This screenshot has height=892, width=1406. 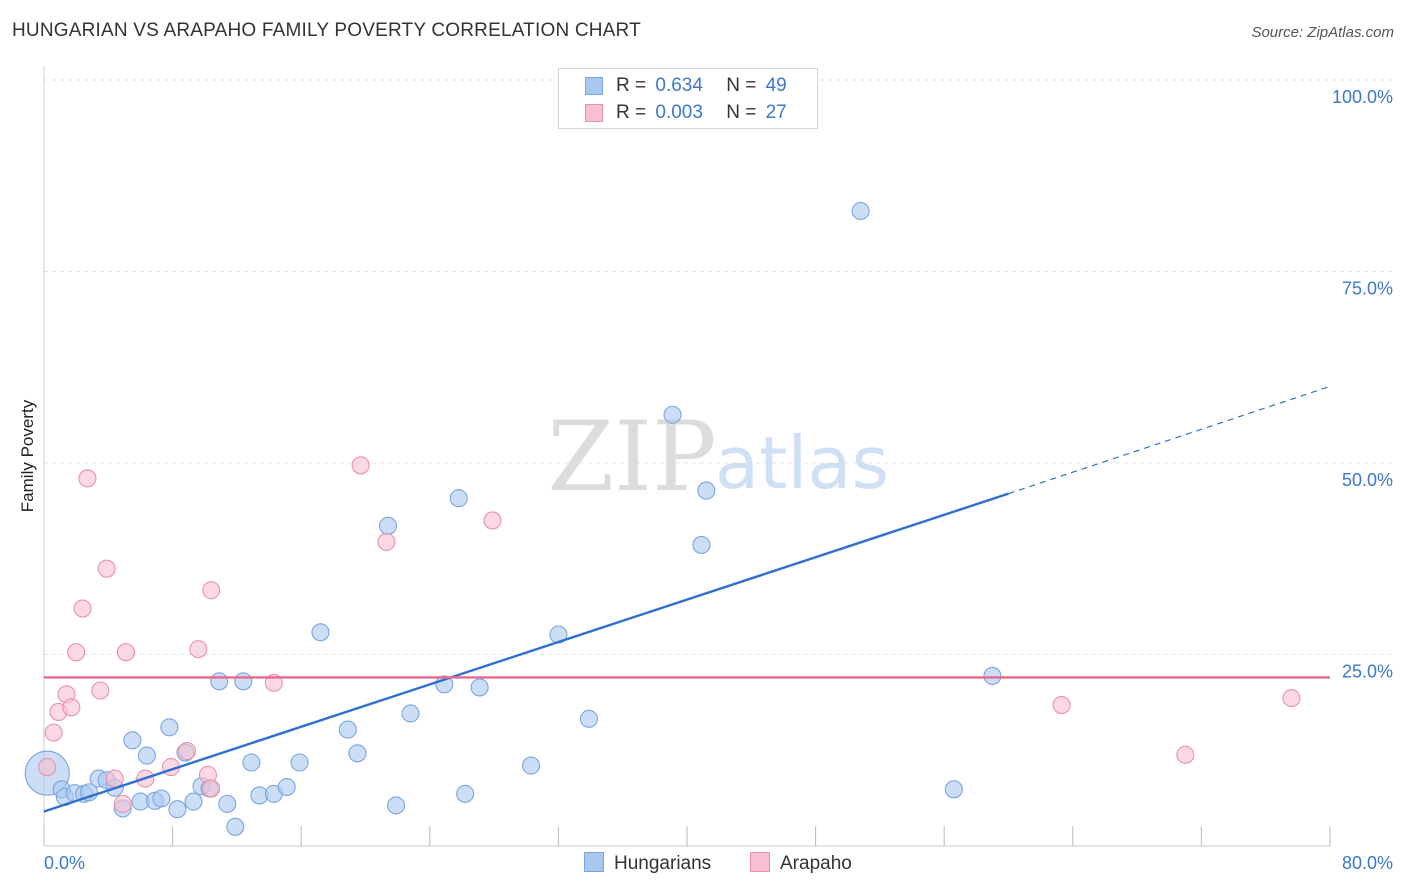 What do you see at coordinates (802, 463) in the screenshot?
I see `watermark-atlas: atlas` at bounding box center [802, 463].